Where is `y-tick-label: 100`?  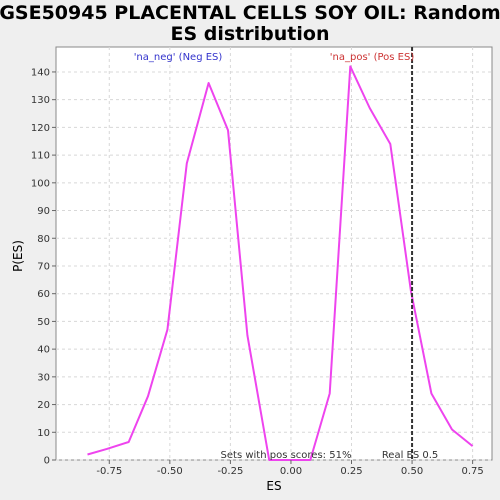
y-tick-label: 100 is located at coordinates (40, 183).